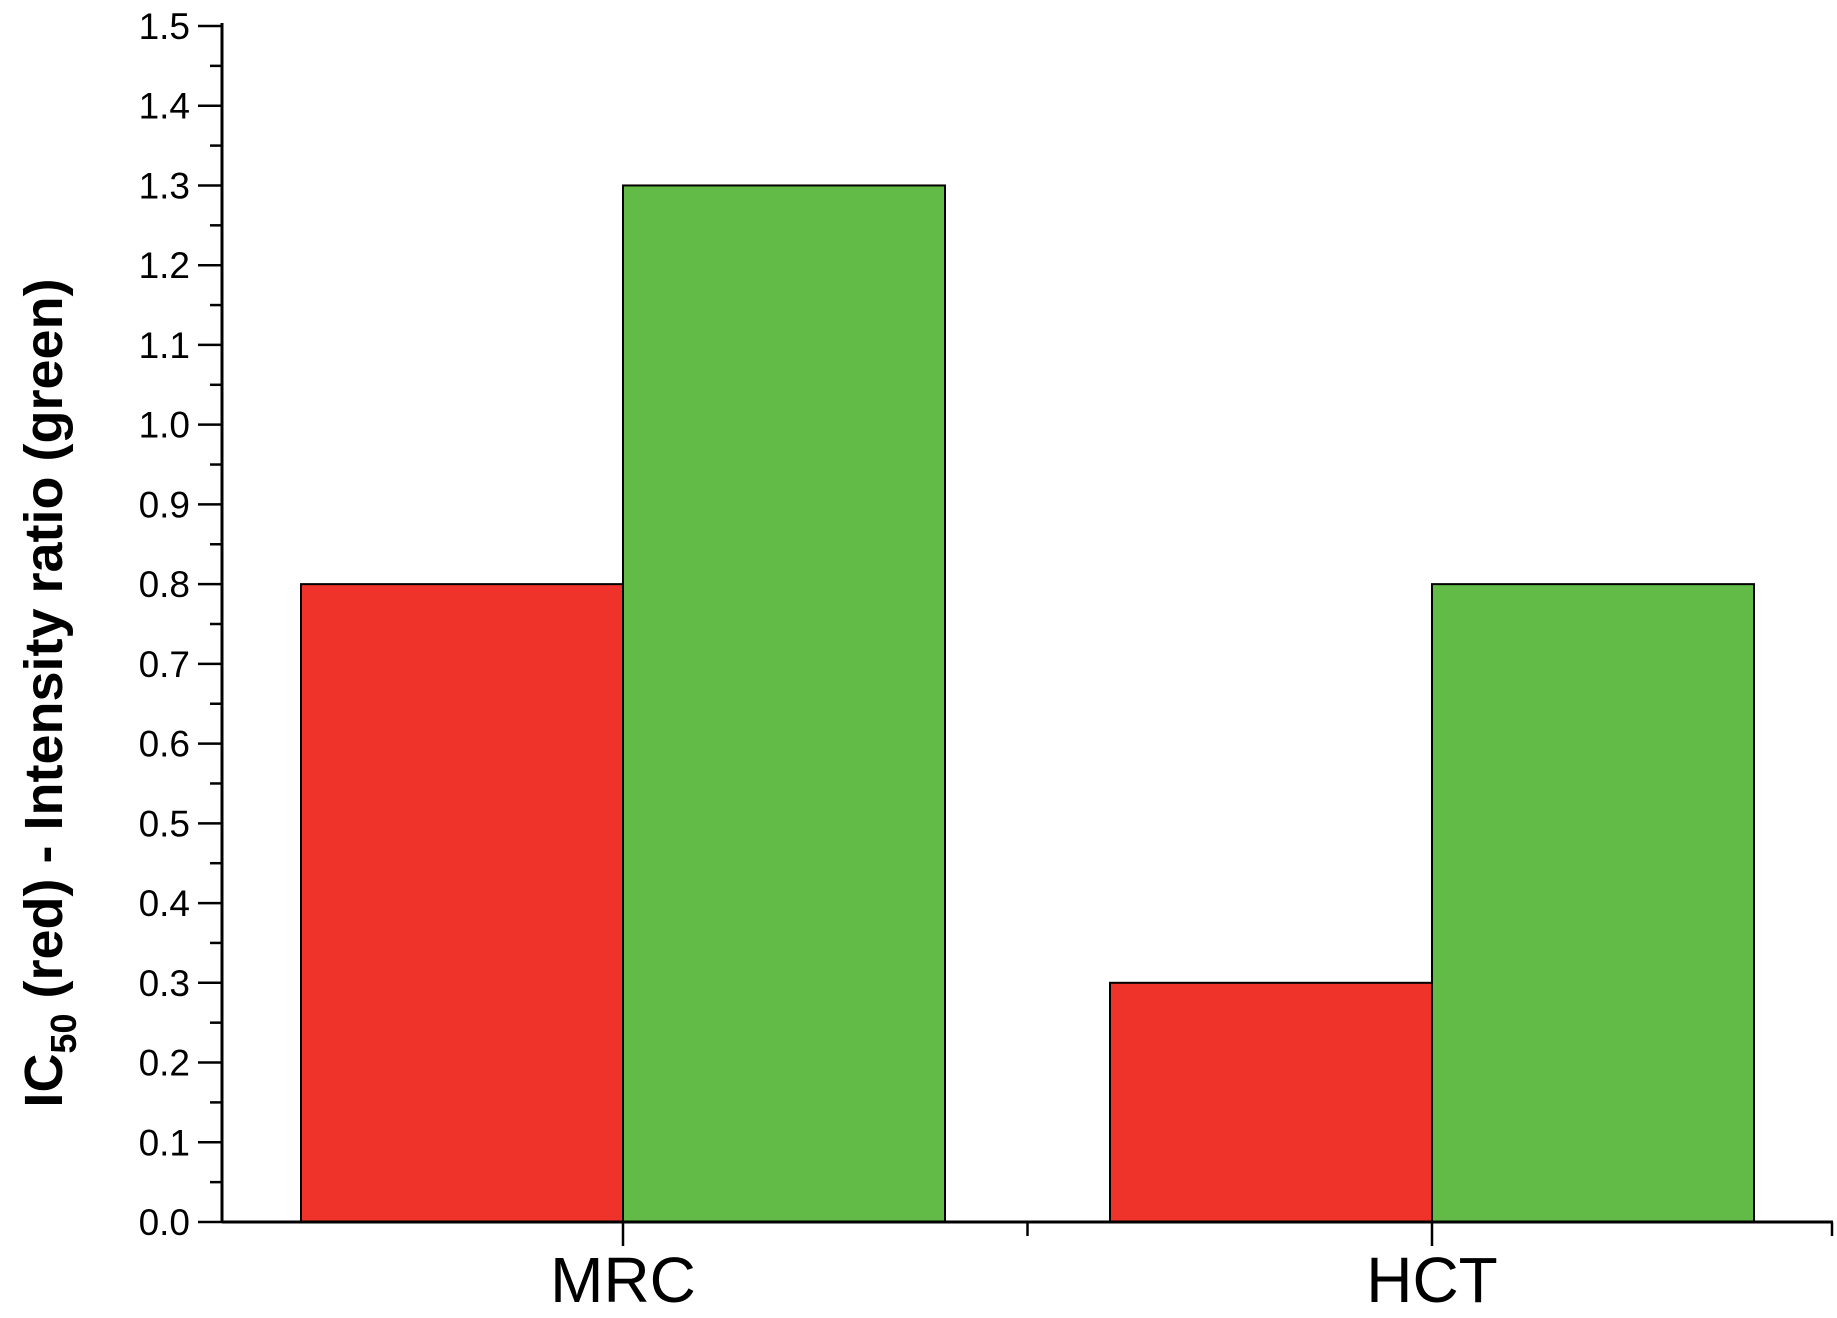 The image size is (1837, 1318). I want to click on y-tick-label: 0.9, so click(164, 504).